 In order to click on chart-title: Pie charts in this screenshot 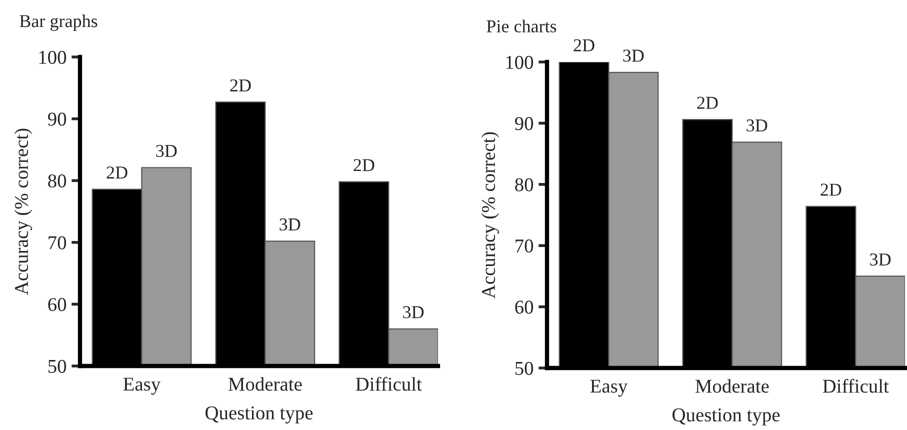, I will do `click(521, 26)`.